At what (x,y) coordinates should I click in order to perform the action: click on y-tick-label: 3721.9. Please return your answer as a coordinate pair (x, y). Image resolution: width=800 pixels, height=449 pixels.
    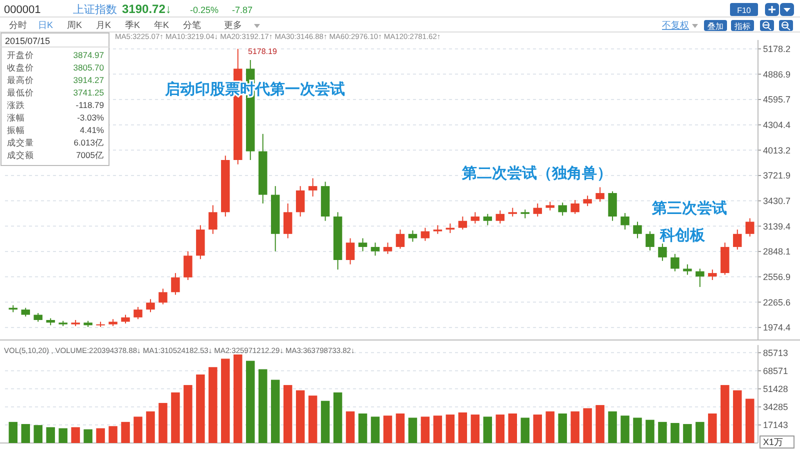
    Looking at the image, I should click on (777, 175).